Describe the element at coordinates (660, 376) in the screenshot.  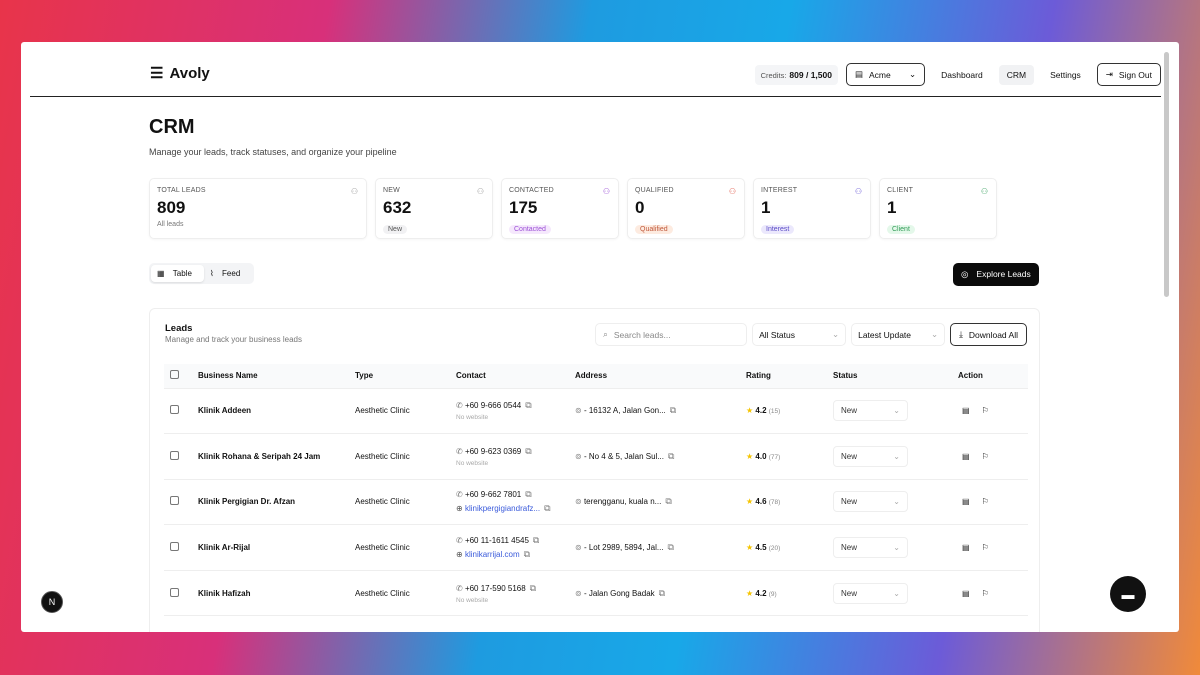
I see `col-address: Address` at that location.